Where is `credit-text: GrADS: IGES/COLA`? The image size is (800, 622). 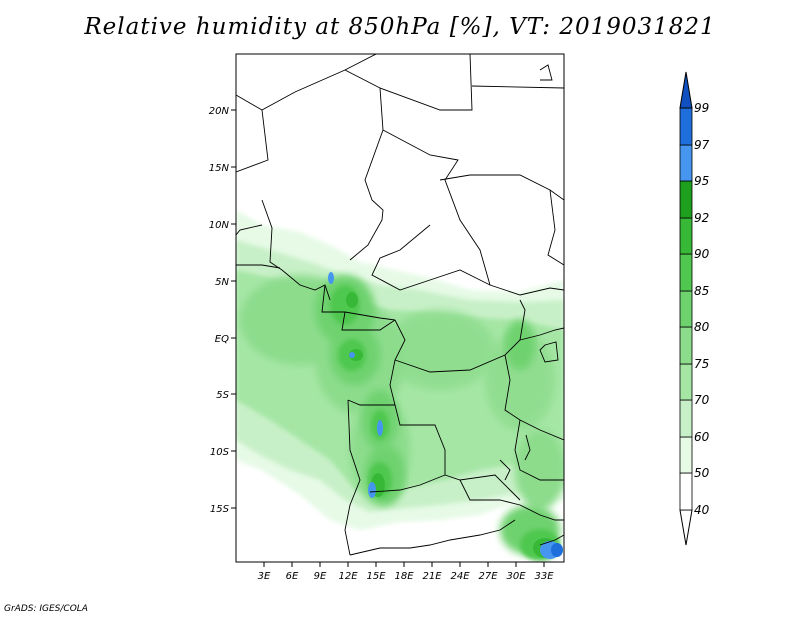 credit-text: GrADS: IGES/COLA is located at coordinates (46, 609).